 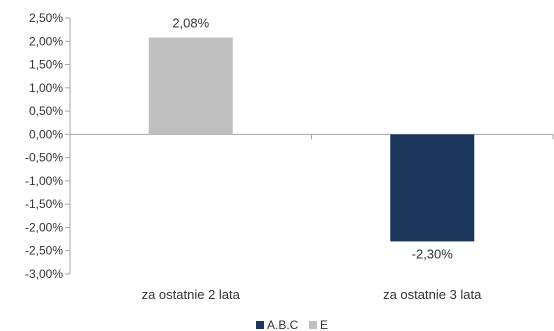 I want to click on y-tick-label: -2,50%, so click(x=44, y=251).